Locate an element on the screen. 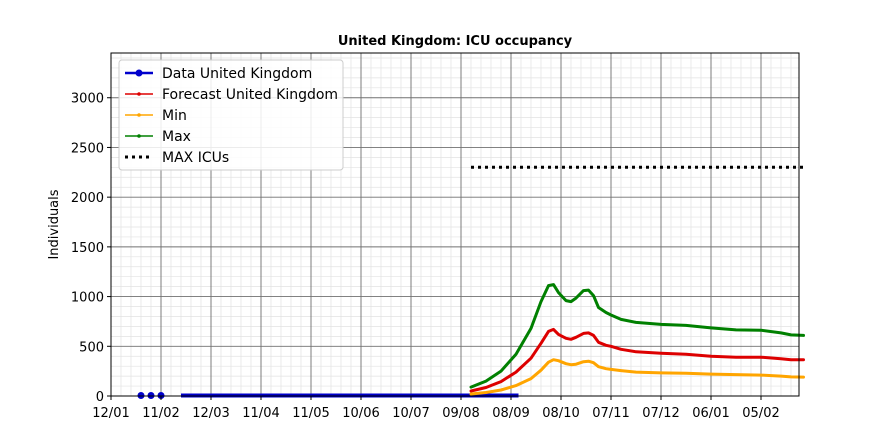 Image resolution: width=888 pixels, height=444 pixels. x-tick-label: 07/11 is located at coordinates (610, 413).